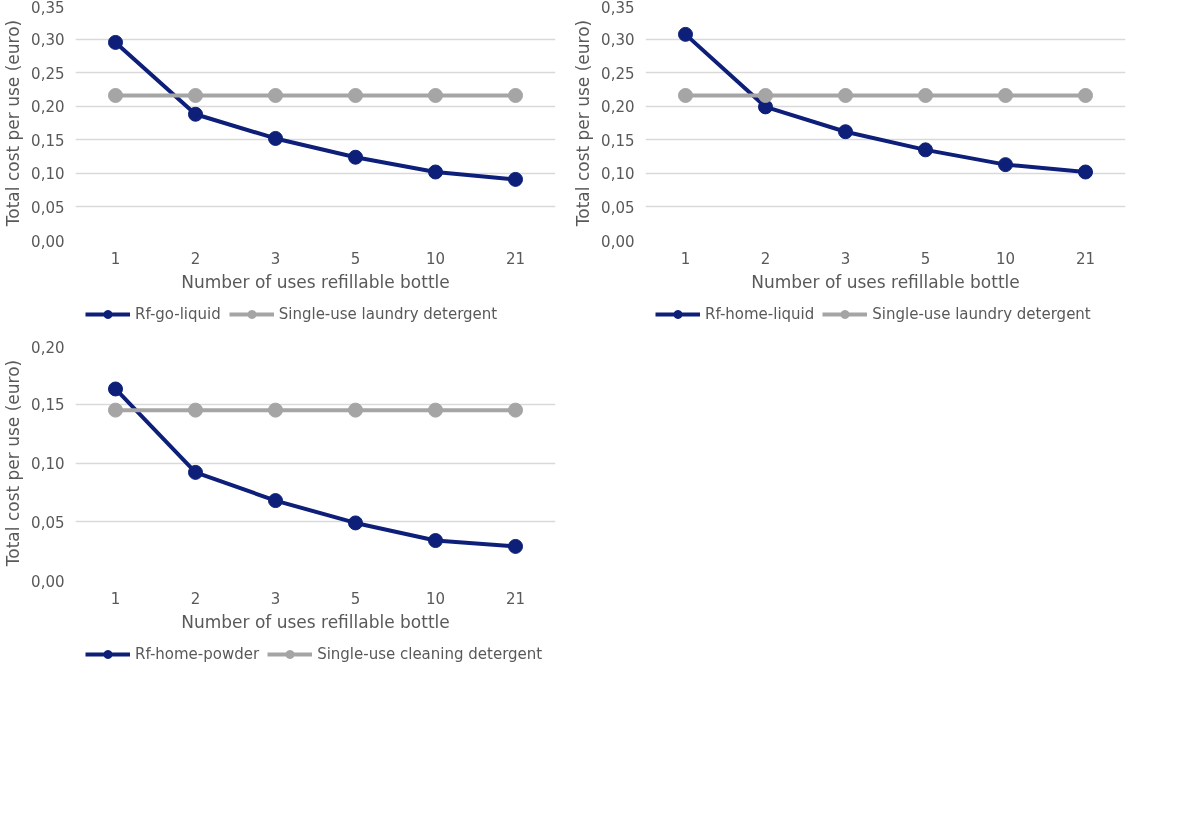  Describe the element at coordinates (178, 314) in the screenshot. I see `legend-label: Rf-go-liquid` at that location.